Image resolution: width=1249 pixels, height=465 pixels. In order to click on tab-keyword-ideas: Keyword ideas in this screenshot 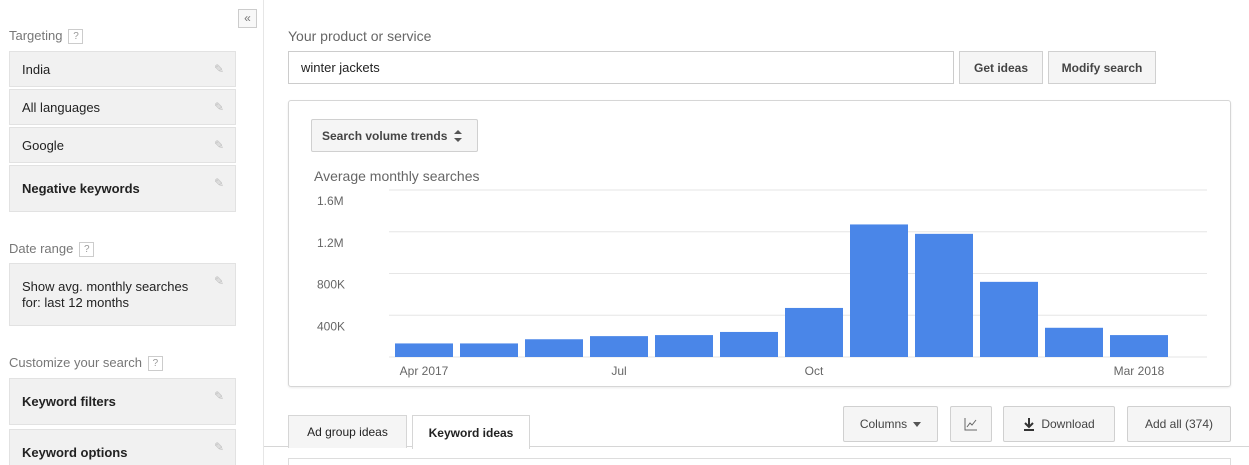, I will do `click(471, 432)`.